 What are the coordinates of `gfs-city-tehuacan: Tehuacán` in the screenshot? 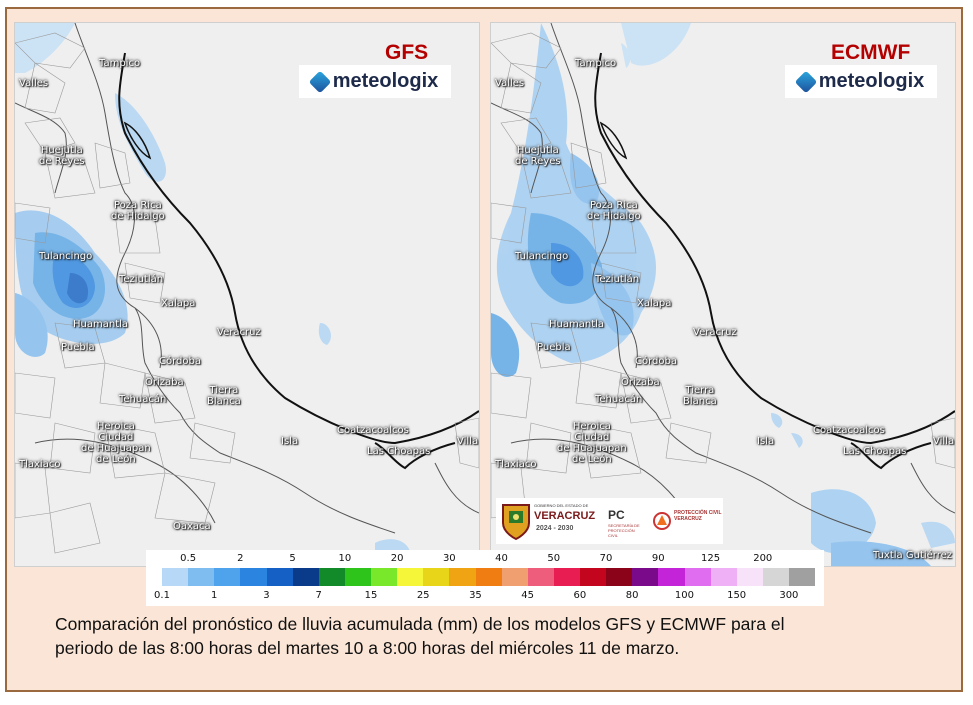 It's located at (143, 399).